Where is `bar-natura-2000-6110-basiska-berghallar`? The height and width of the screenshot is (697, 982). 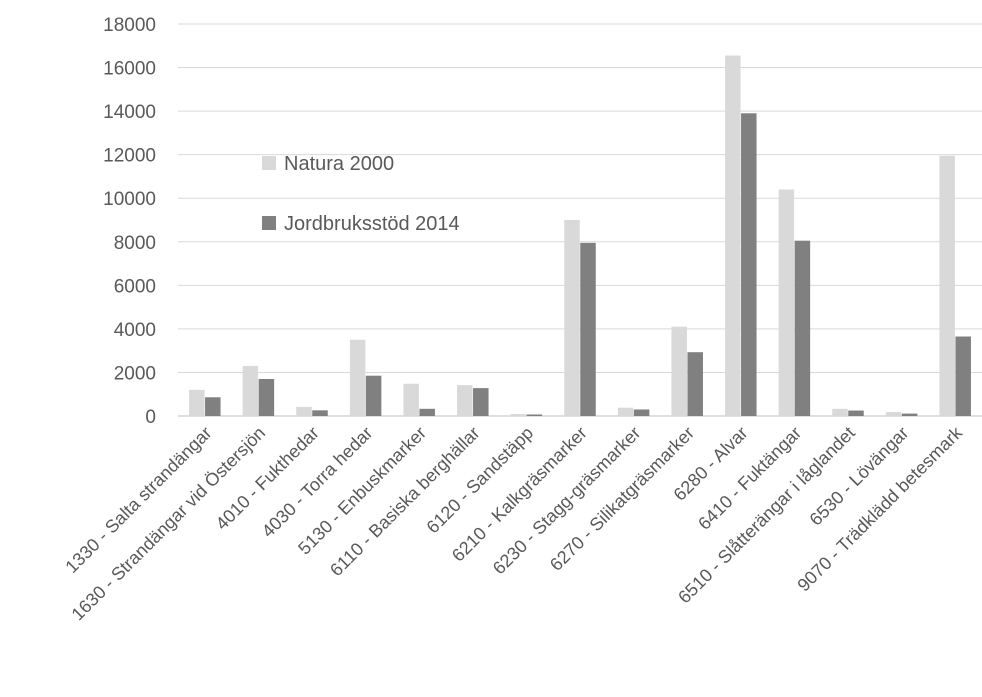 bar-natura-2000-6110-basiska-berghallar is located at coordinates (465, 400).